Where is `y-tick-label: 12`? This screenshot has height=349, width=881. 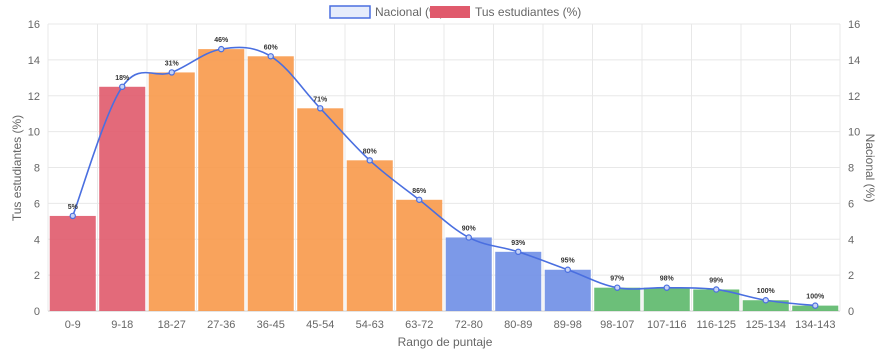
y-tick-label: 12 is located at coordinates (34, 97).